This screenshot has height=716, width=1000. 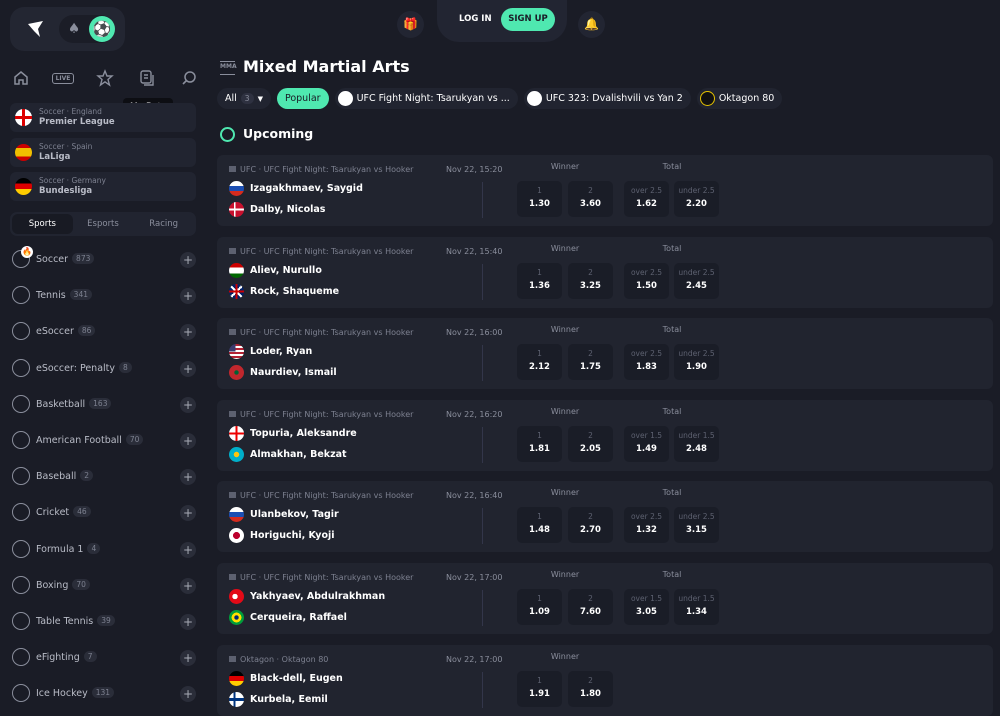 What do you see at coordinates (590, 190) in the screenshot?
I see `odds-outcome: 2` at bounding box center [590, 190].